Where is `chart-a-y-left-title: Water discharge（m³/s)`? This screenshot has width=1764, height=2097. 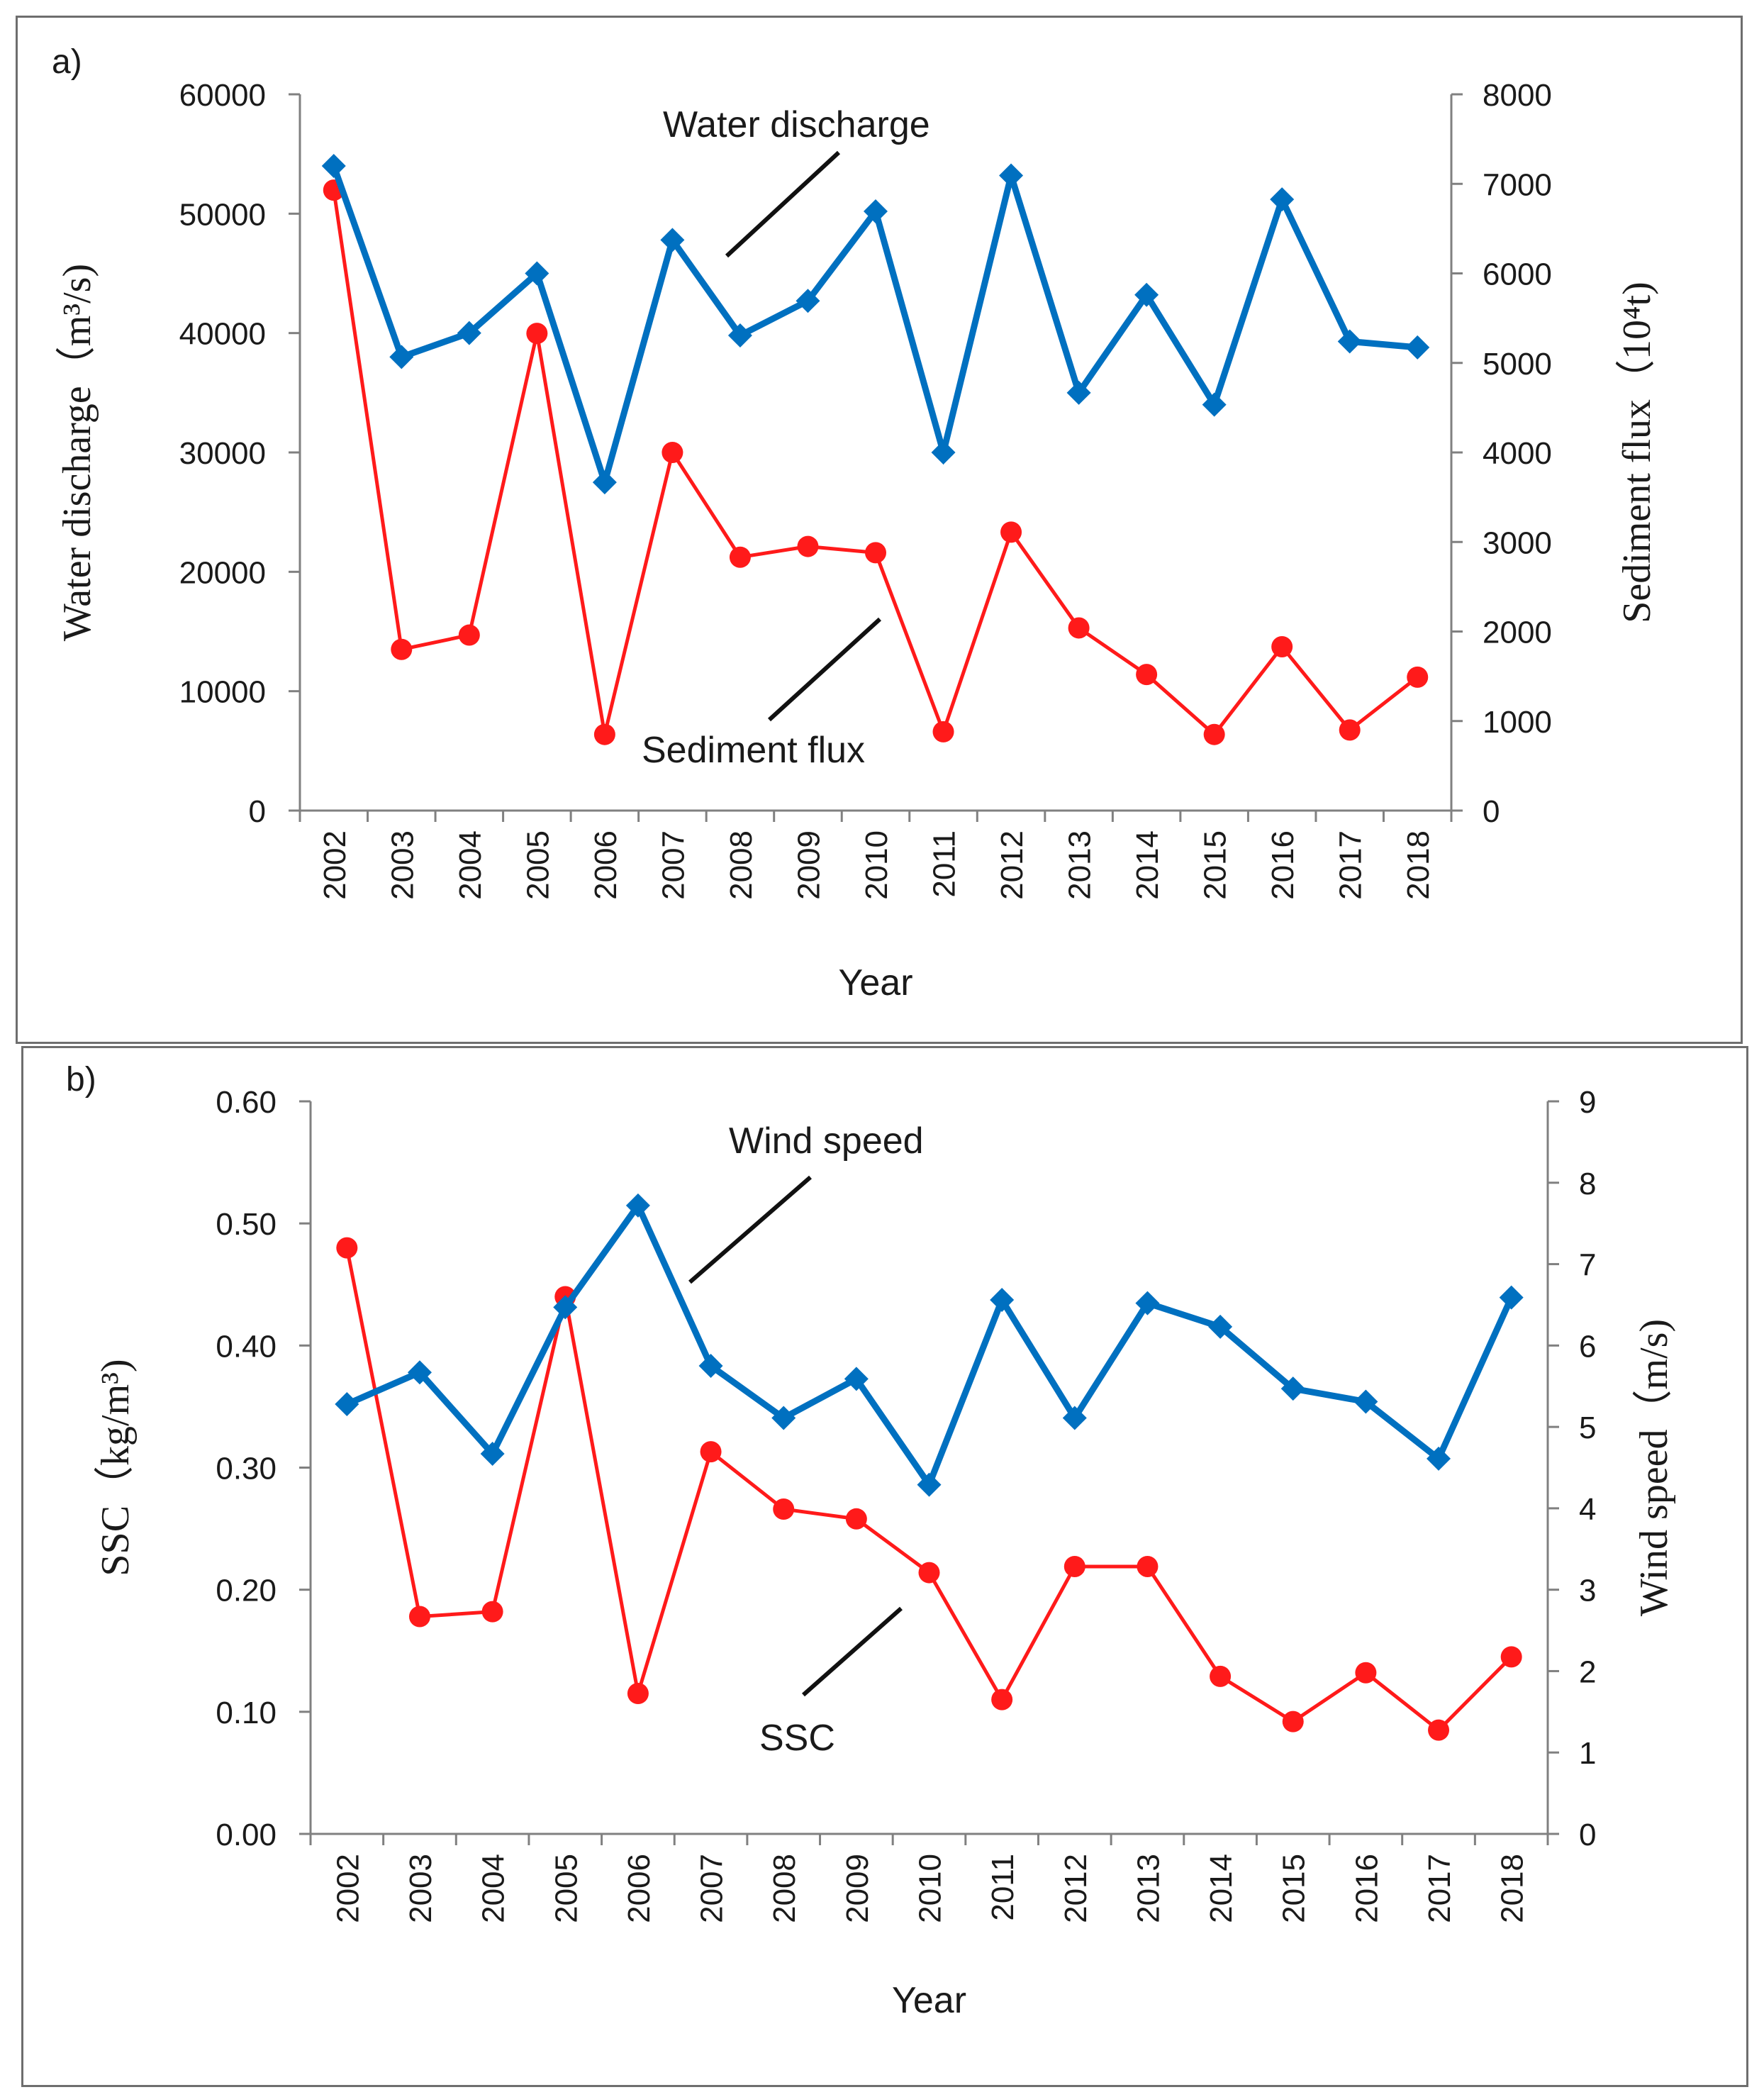 chart-a-y-left-title: Water discharge（m³/s) is located at coordinates (77, 452).